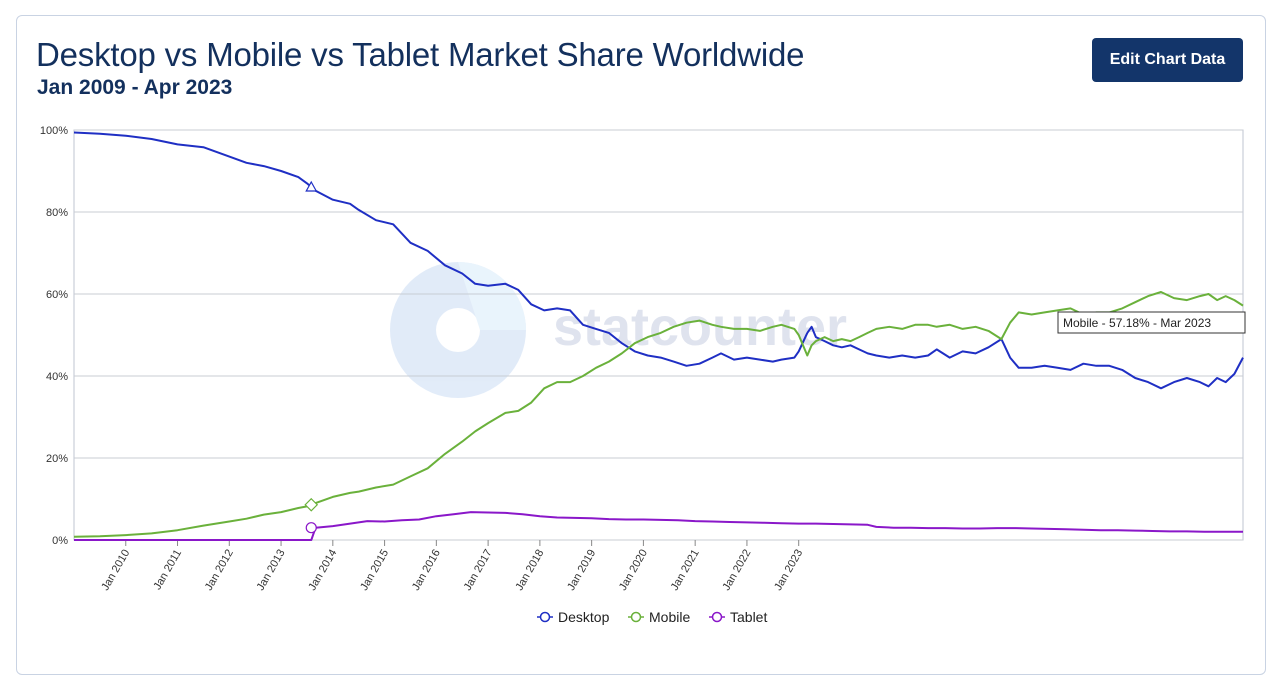 The width and height of the screenshot is (1280, 675). What do you see at coordinates (788, 570) in the screenshot?
I see `x-tick-label: Jan 2023` at bounding box center [788, 570].